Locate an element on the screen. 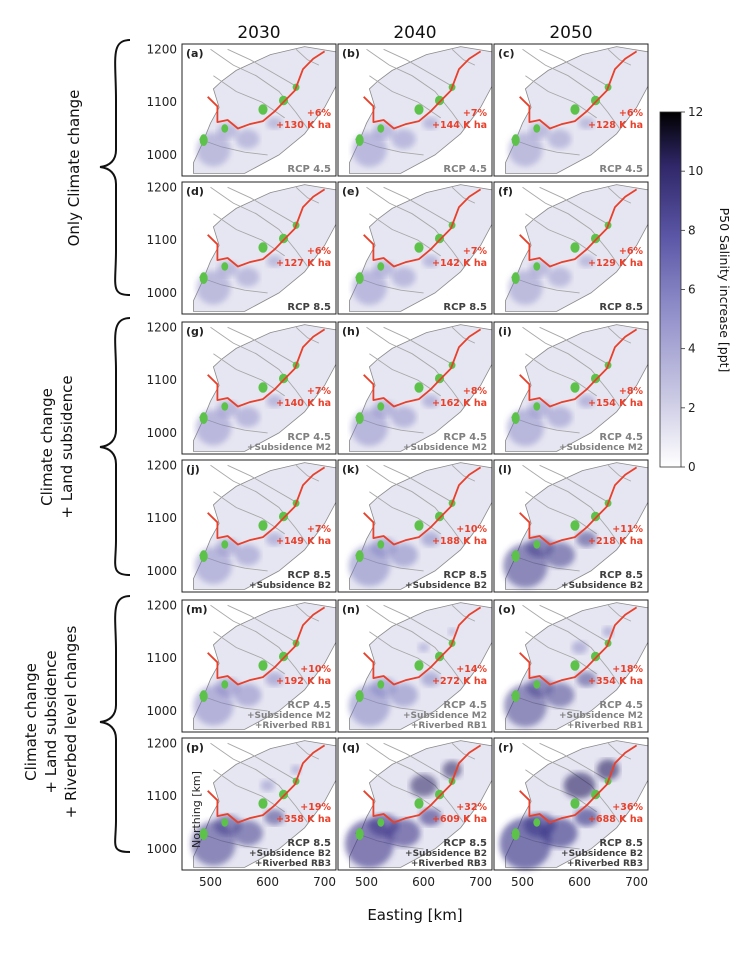 This screenshot has height=967, width=748. scenario-label: +Riverbed RB1 is located at coordinates (293, 726).